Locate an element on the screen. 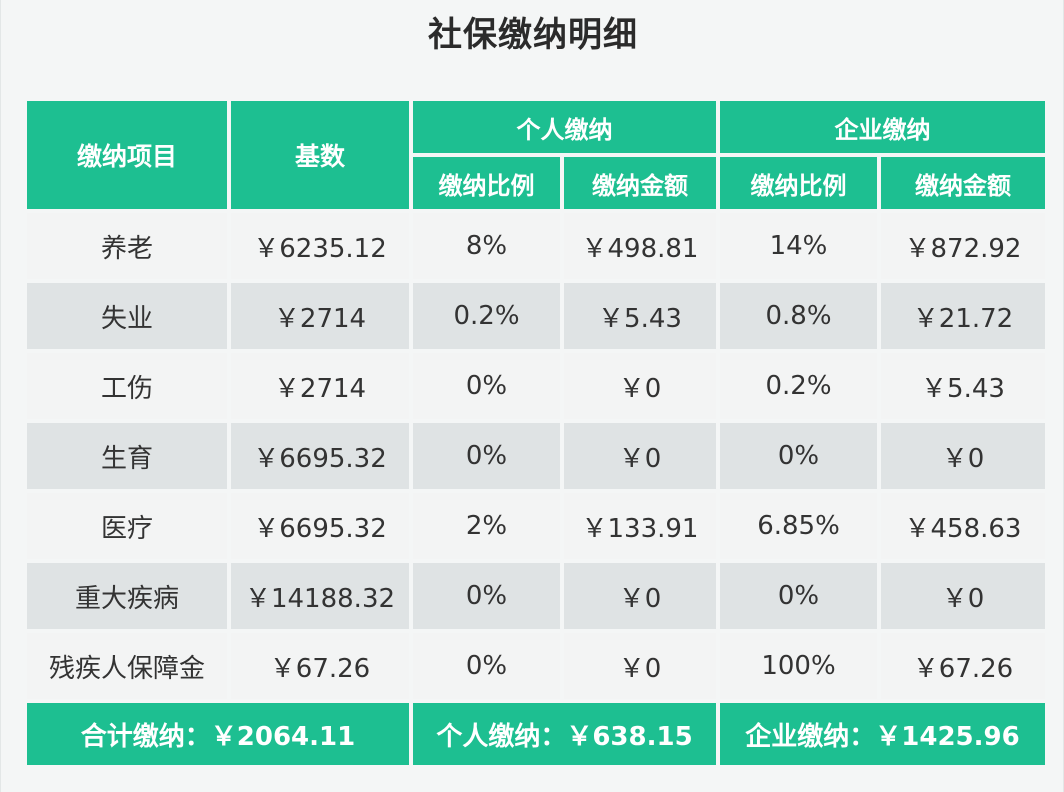  header-personal-amount: 缴纳金额 is located at coordinates (640, 183).